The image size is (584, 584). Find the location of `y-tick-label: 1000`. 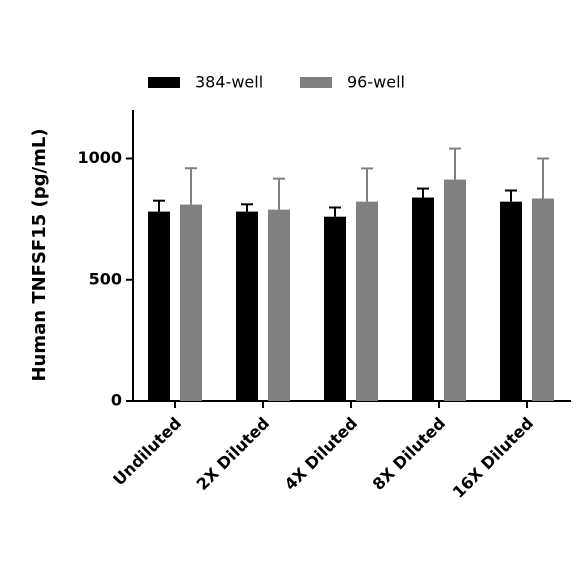

y-tick-label: 1000 is located at coordinates (99, 157).